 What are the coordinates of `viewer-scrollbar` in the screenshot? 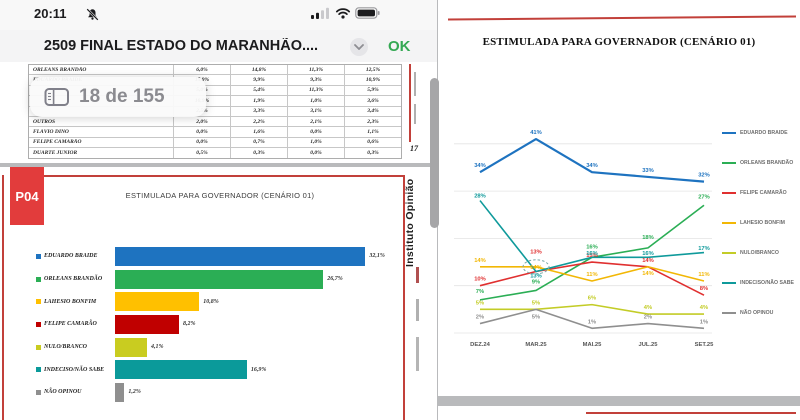 It's located at (434, 153).